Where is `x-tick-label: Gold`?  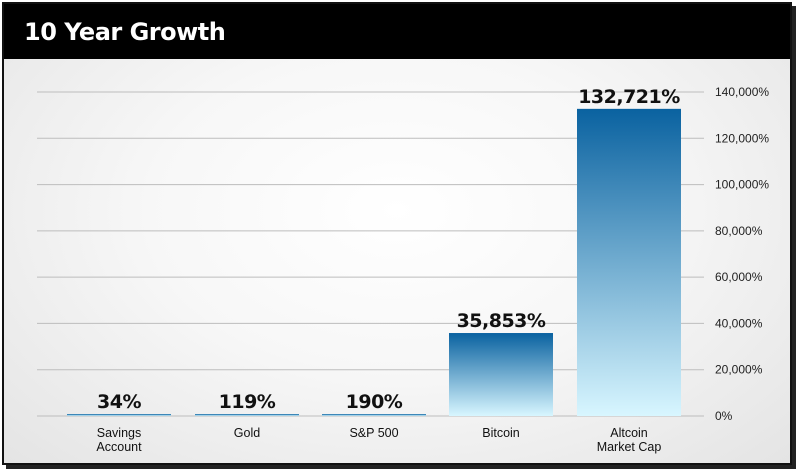
x-tick-label: Gold is located at coordinates (247, 433).